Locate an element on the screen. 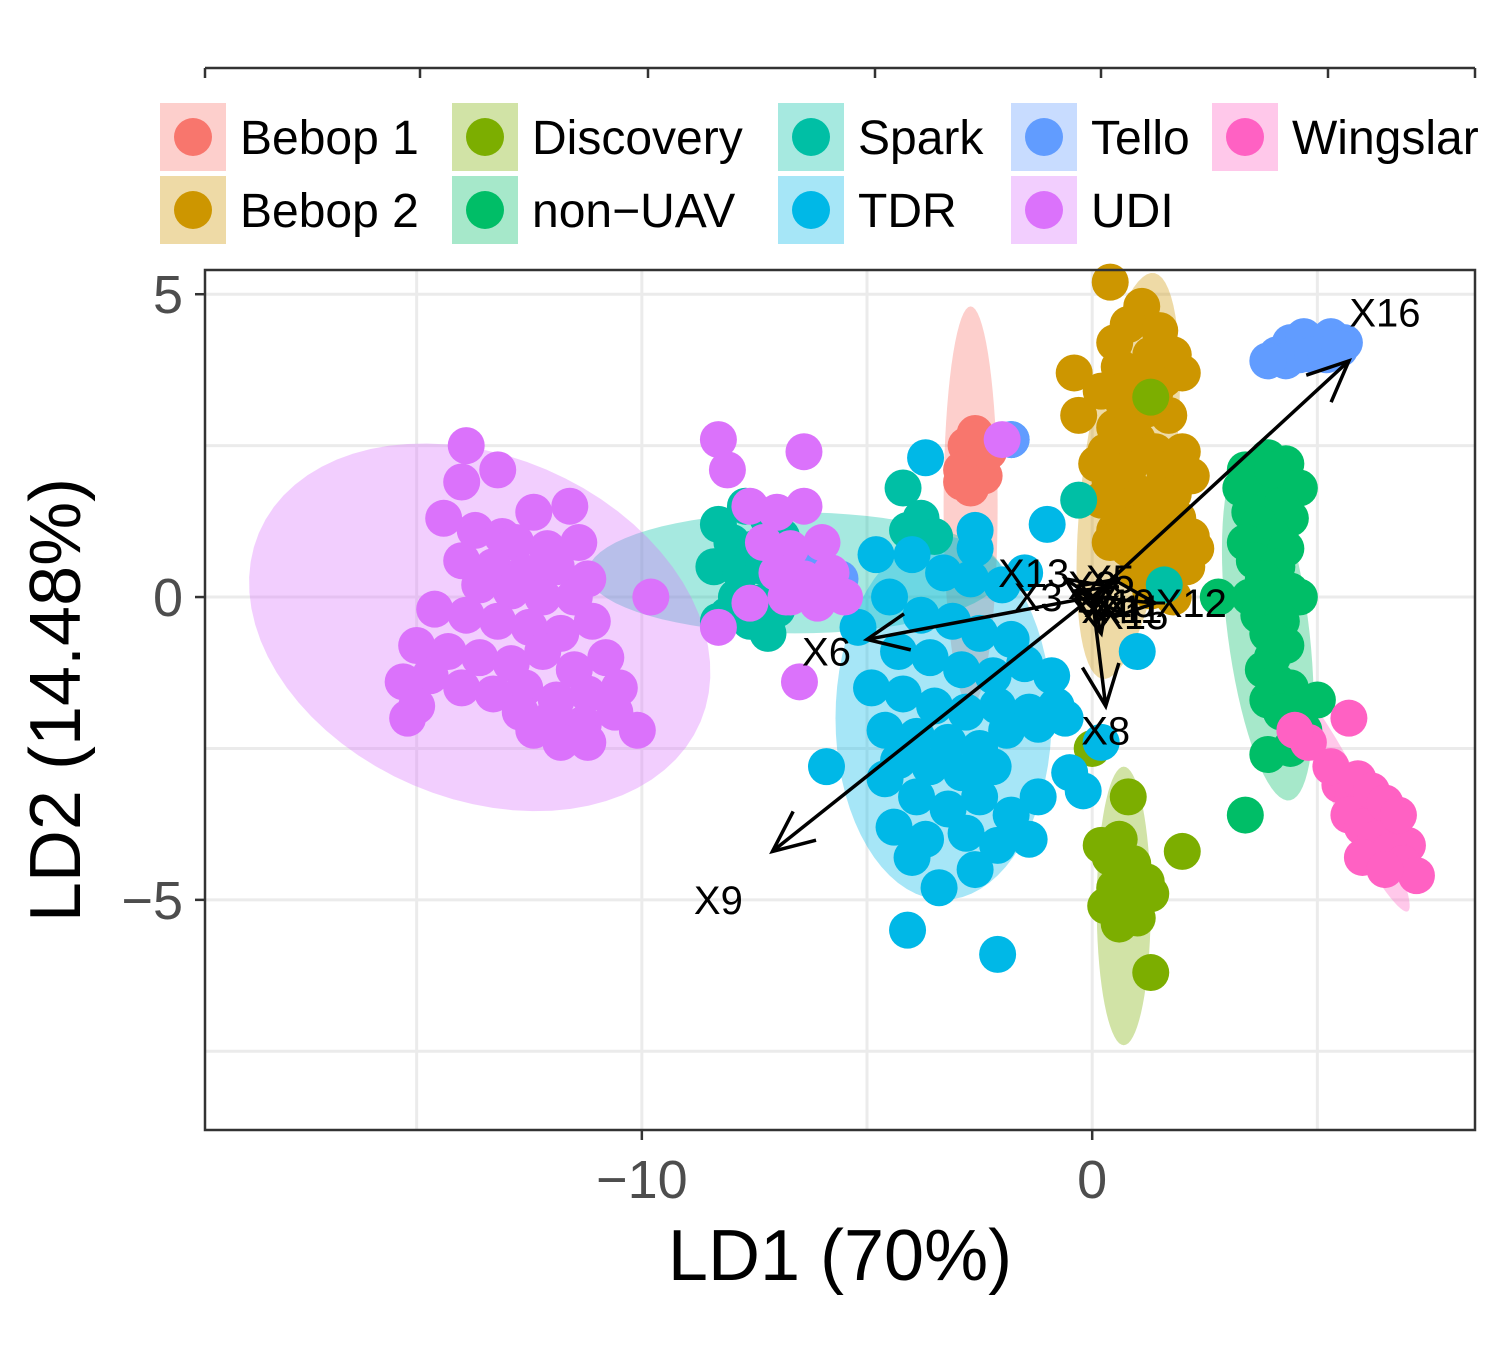 The height and width of the screenshot is (1358, 1500). arrow-label-x11: X11 is located at coordinates (1128, 610).